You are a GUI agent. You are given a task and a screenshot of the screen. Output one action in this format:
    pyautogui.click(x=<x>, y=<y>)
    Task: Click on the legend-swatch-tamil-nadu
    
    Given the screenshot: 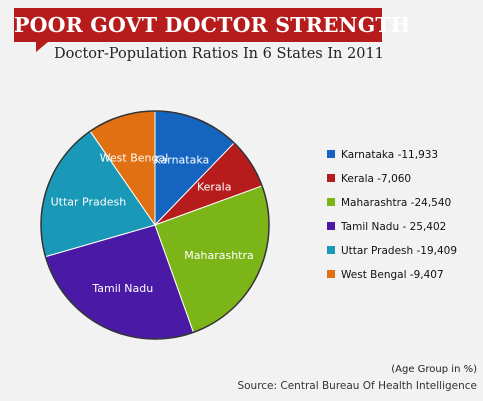 What is the action you would take?
    pyautogui.click(x=331, y=226)
    